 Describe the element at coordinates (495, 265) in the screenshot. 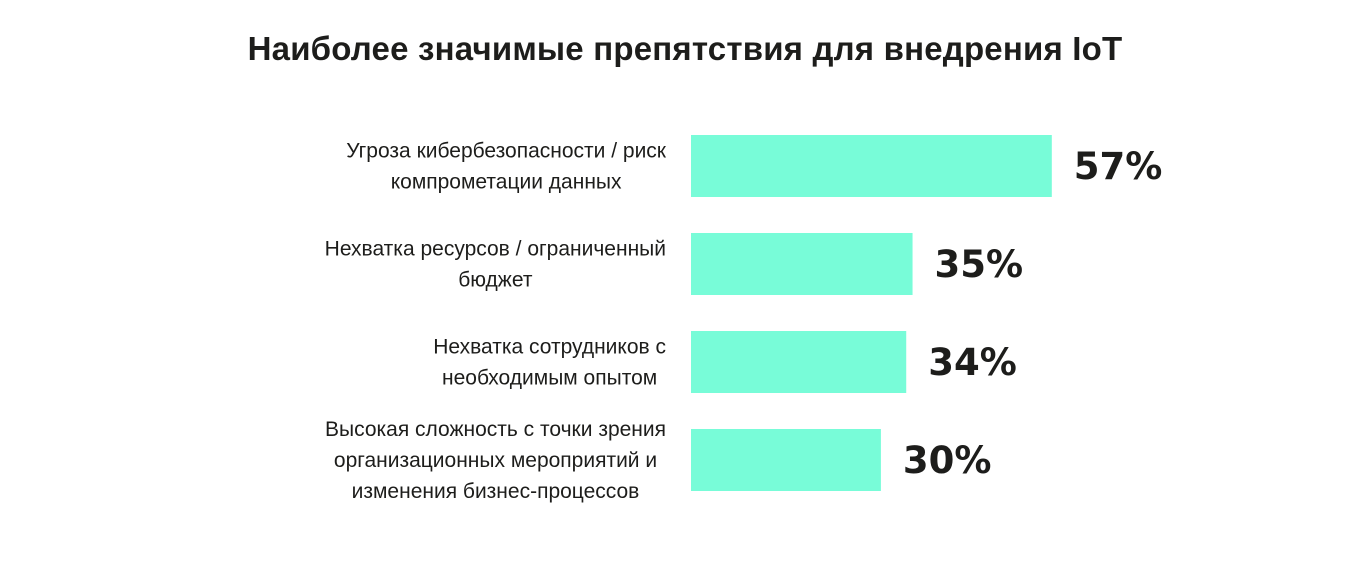

I see `category-label-2: Нехватка ресурсов / ограниченный бюджет` at that location.